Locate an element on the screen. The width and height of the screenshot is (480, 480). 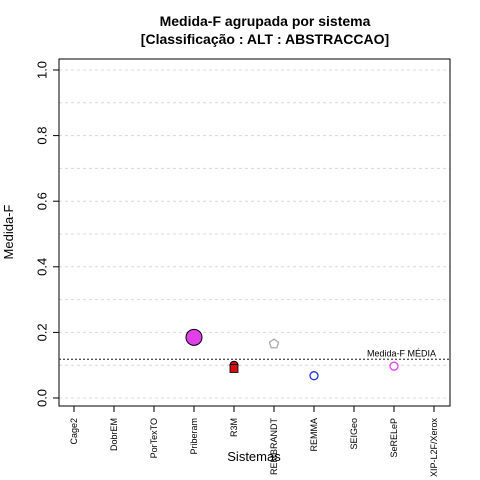
points-layer is located at coordinates (292, 354).